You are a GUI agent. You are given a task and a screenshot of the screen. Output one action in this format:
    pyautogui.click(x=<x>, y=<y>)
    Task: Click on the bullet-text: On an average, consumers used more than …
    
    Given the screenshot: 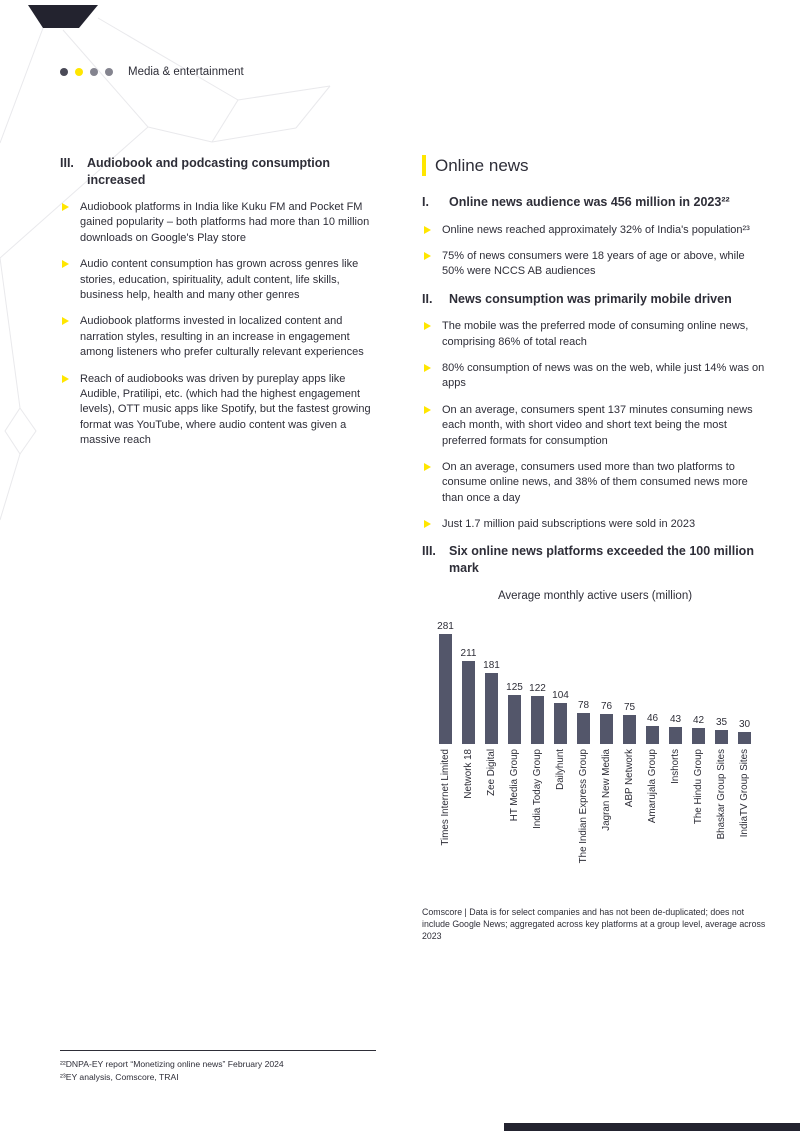 What is the action you would take?
    pyautogui.click(x=595, y=482)
    